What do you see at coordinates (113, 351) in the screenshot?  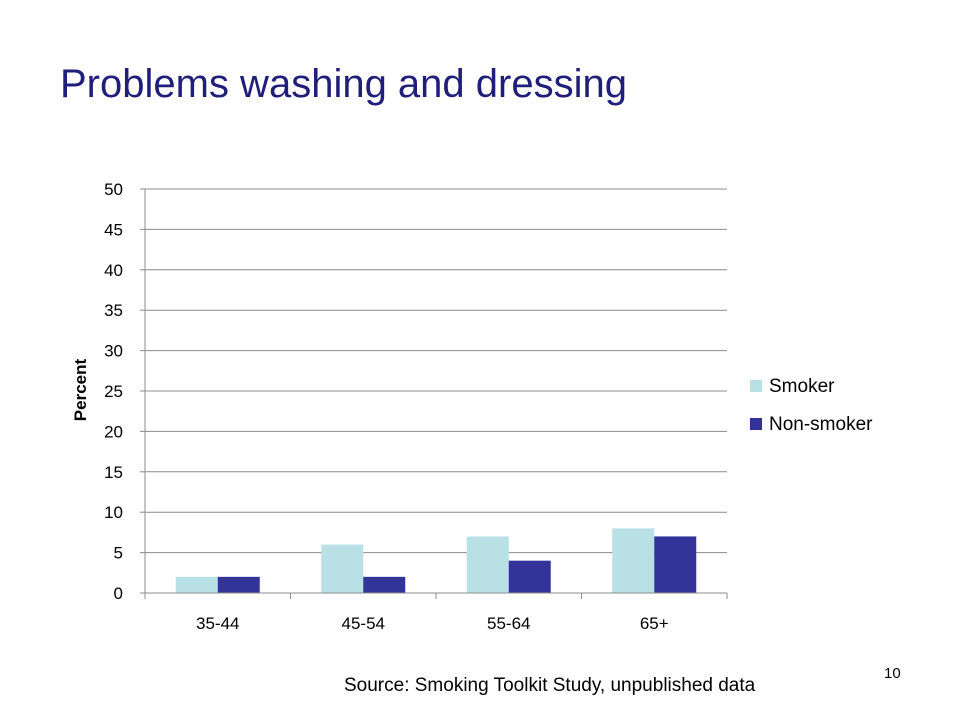 I see `y-tick-label: 30` at bounding box center [113, 351].